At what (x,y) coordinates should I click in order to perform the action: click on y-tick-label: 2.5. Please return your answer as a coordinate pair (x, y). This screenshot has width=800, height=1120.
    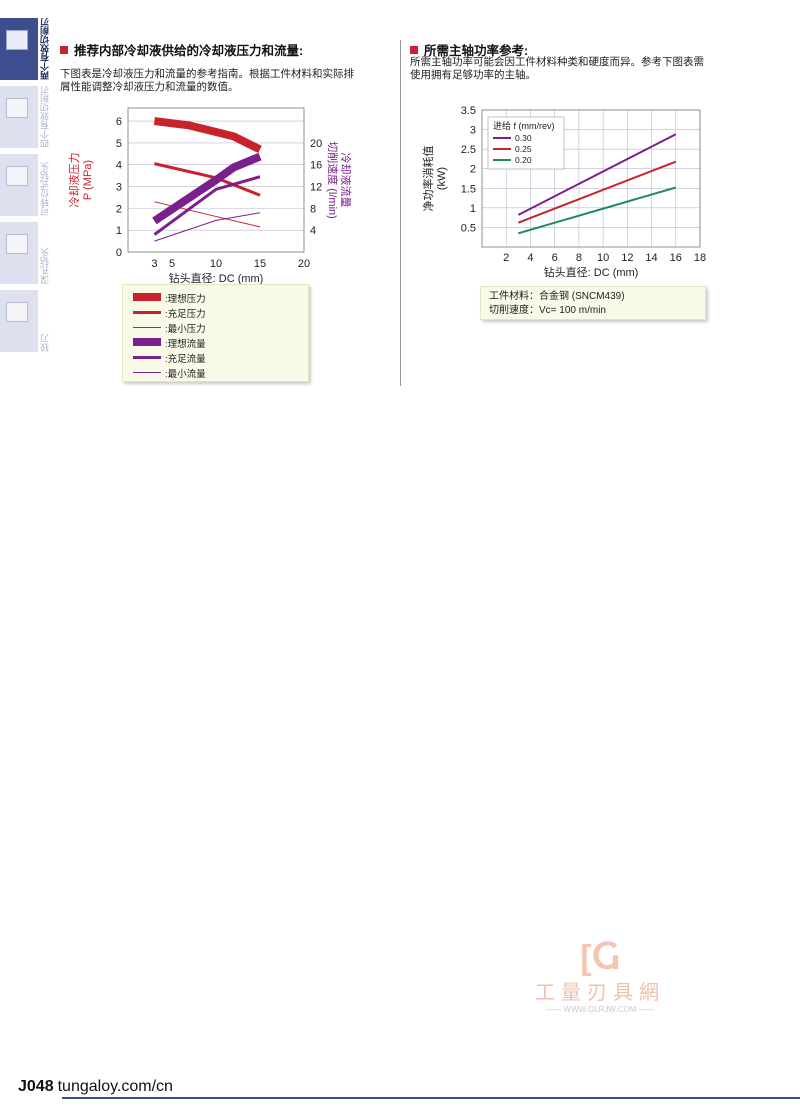
    Looking at the image, I should click on (468, 150).